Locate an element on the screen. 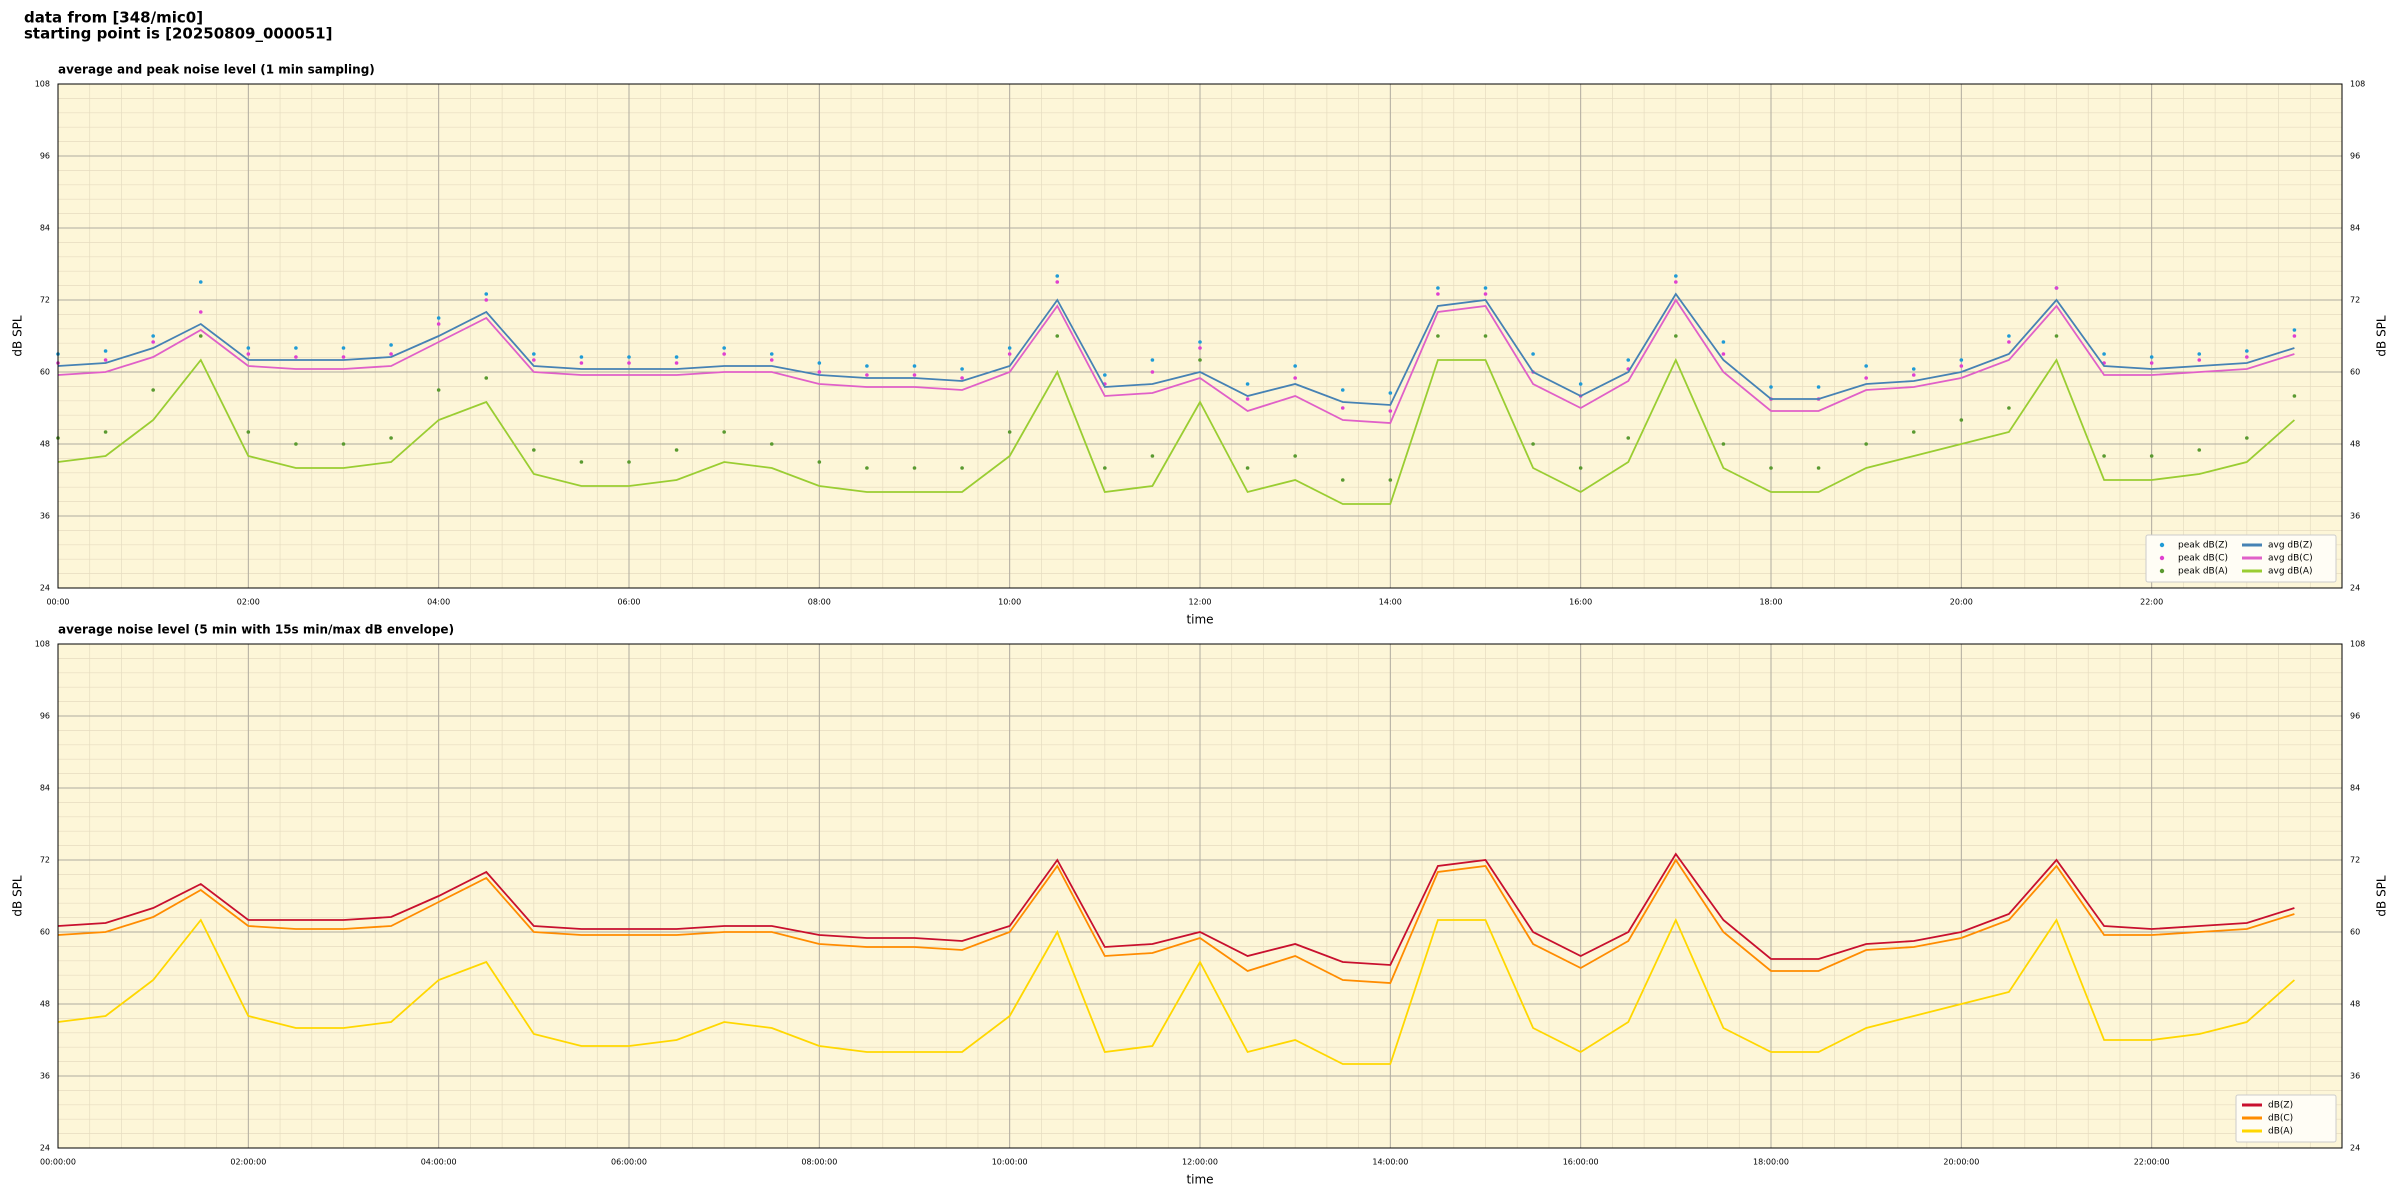 Image resolution: width=2400 pixels, height=1200 pixels. legend: dB(Z) dB(C) dB(A) is located at coordinates (2286, 1118).